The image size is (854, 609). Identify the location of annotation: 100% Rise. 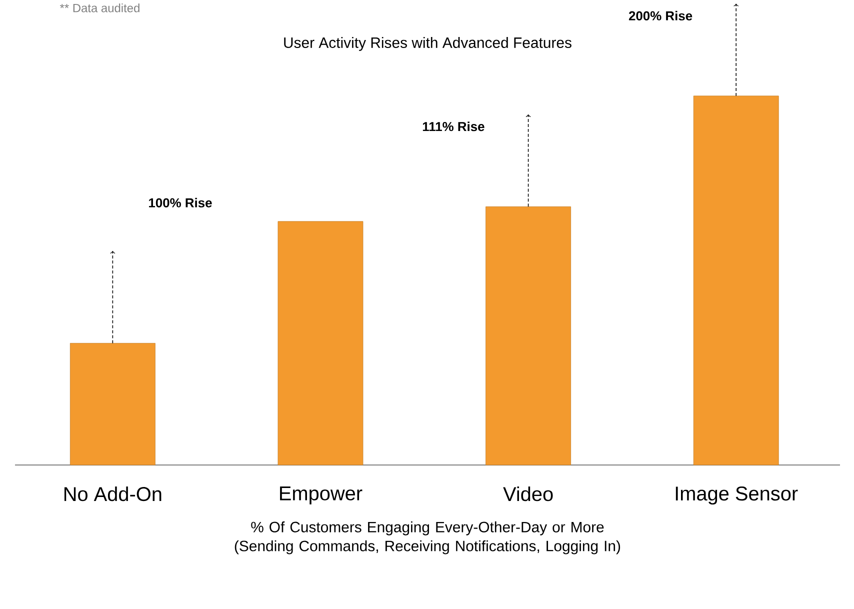
(180, 203).